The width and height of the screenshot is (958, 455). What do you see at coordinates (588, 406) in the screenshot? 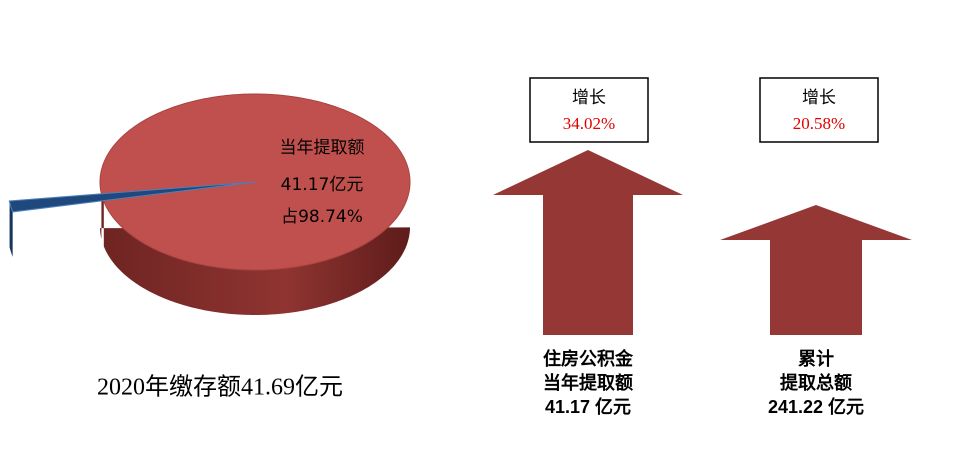
I see `arrow-label: 41.17 亿元` at bounding box center [588, 406].